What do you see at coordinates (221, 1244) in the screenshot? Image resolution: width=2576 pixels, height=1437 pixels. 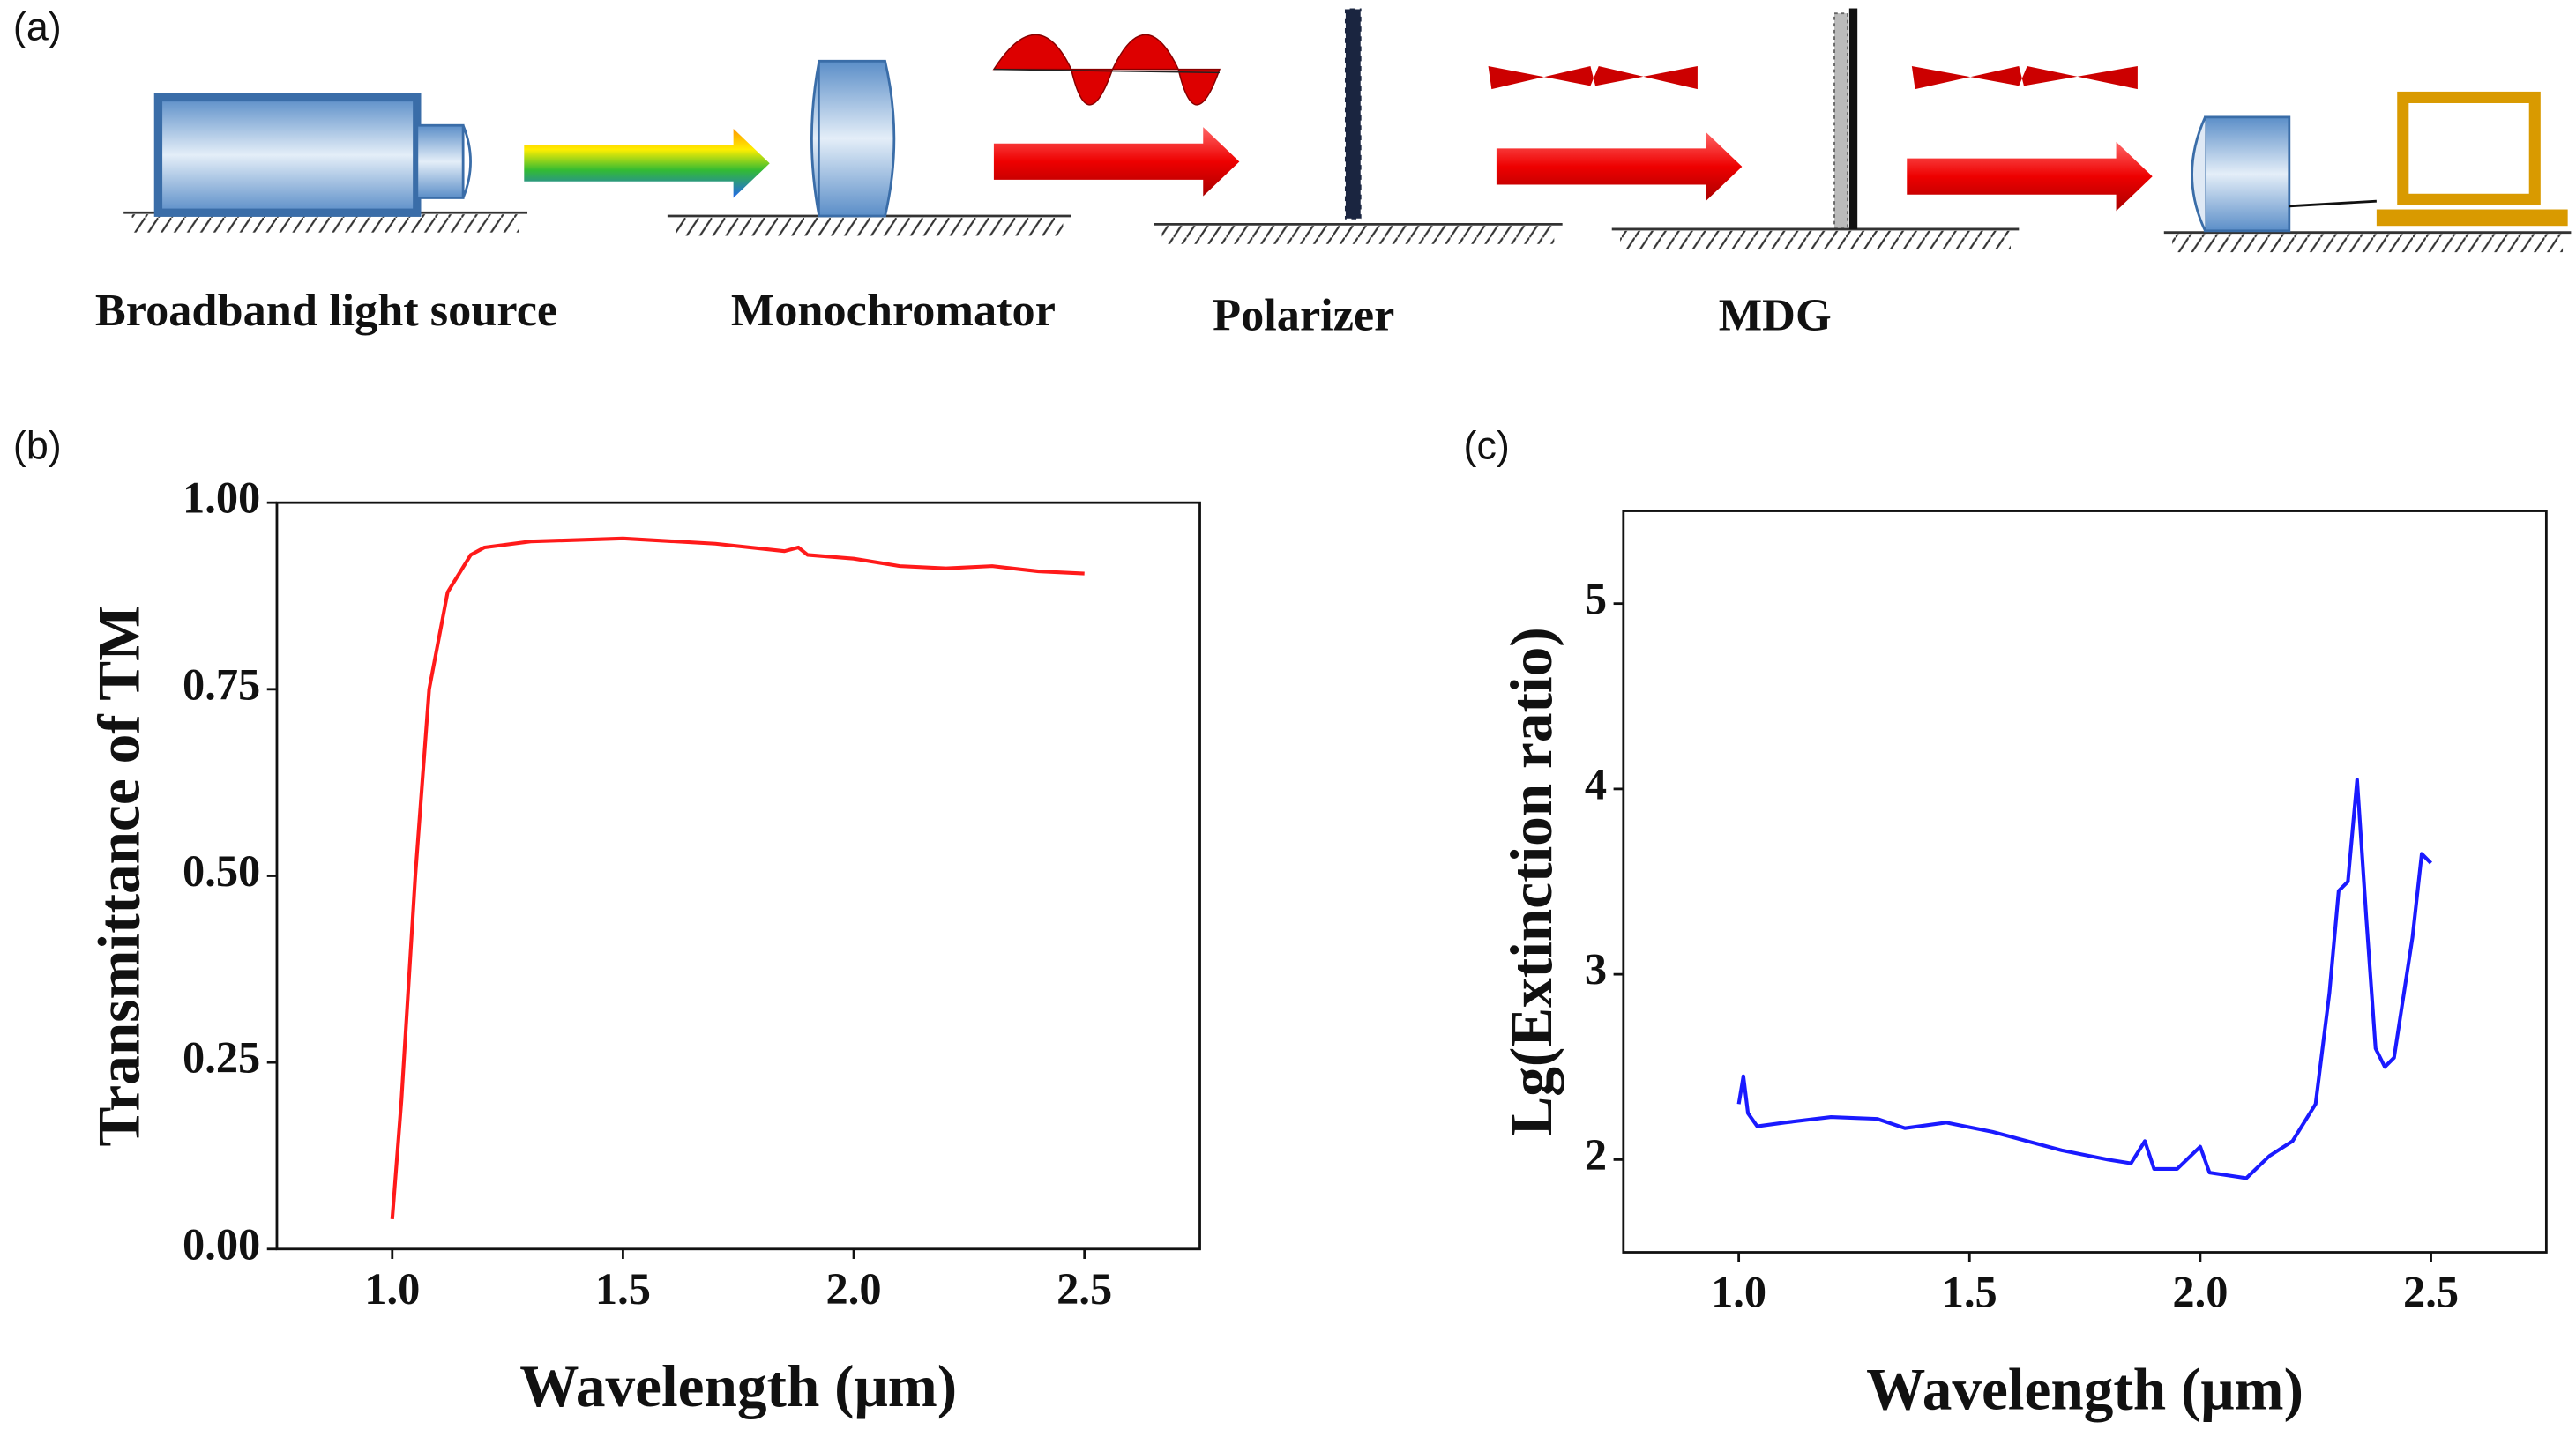 I see `y-tick-label: 0.00` at bounding box center [221, 1244].